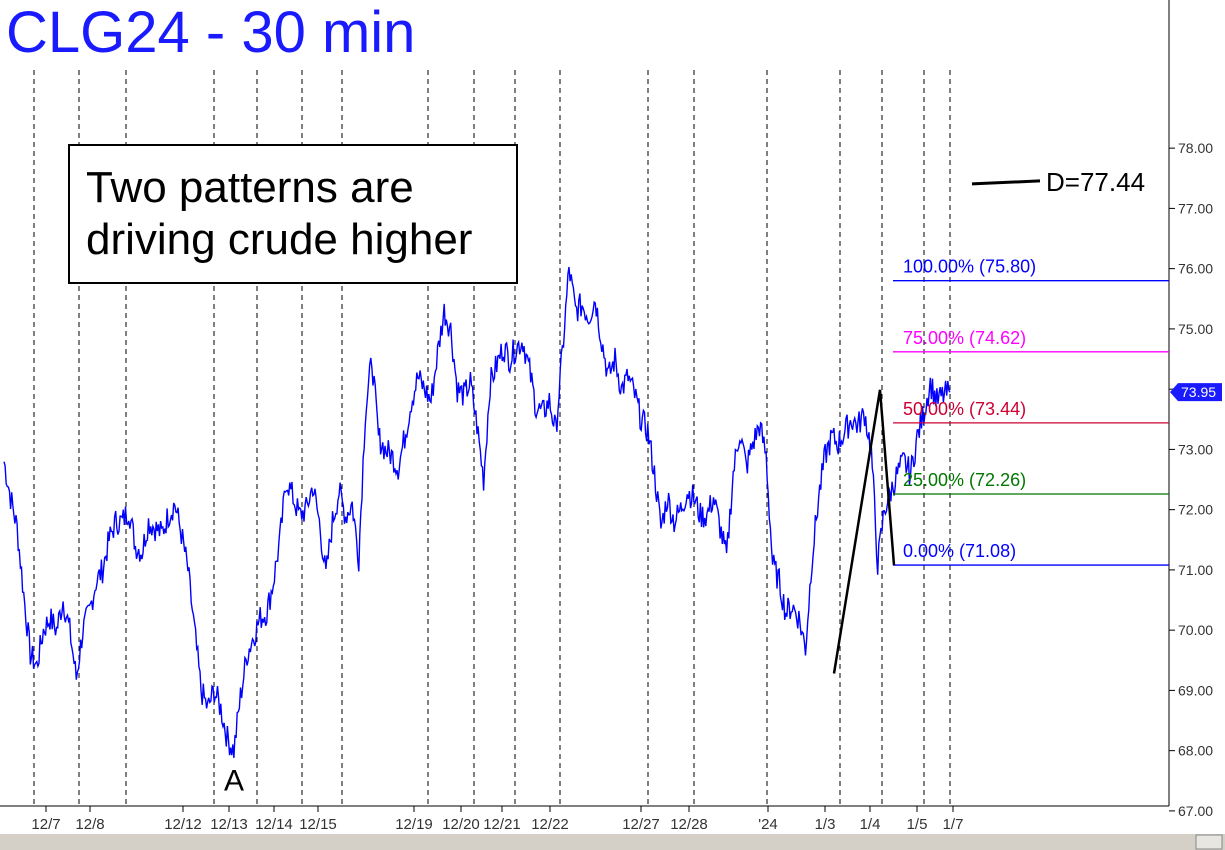 This screenshot has height=850, width=1225. What do you see at coordinates (45, 824) in the screenshot?
I see `x-tick-label: 12/7` at bounding box center [45, 824].